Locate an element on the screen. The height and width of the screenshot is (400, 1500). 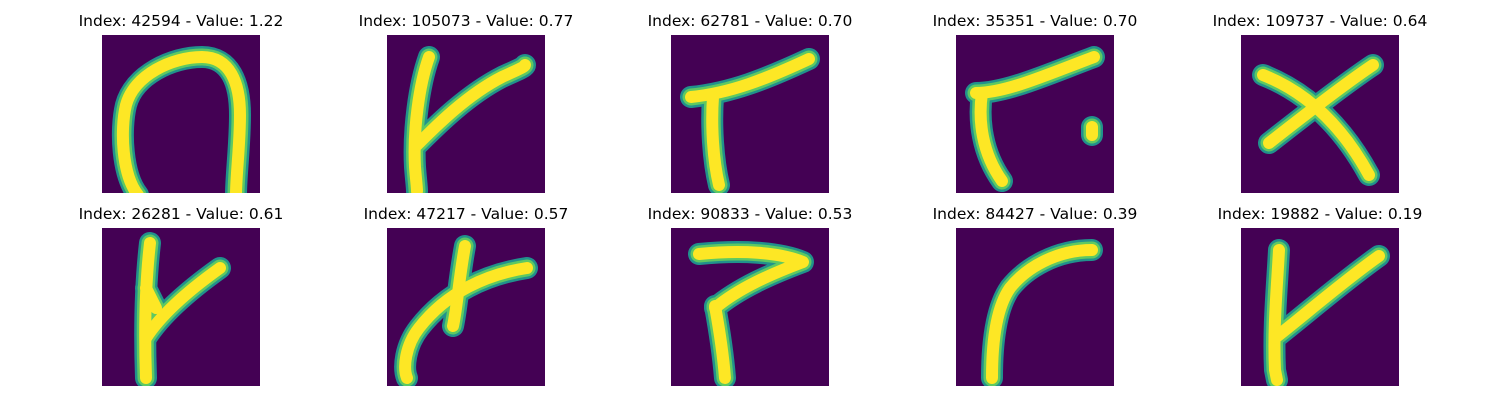
panel-title: Index: 26281 - Value: 0.61 is located at coordinates (181, 214).